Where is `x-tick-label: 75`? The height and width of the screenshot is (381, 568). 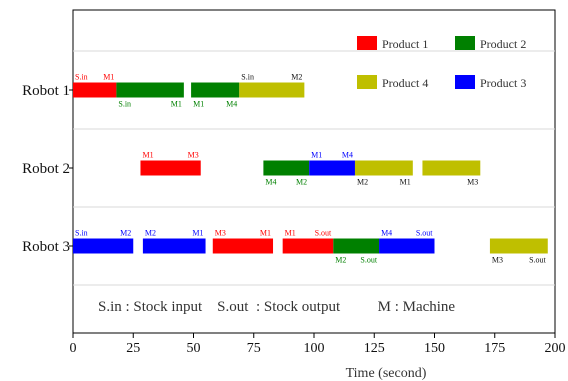
x-tick-label: 75 is located at coordinates (254, 348).